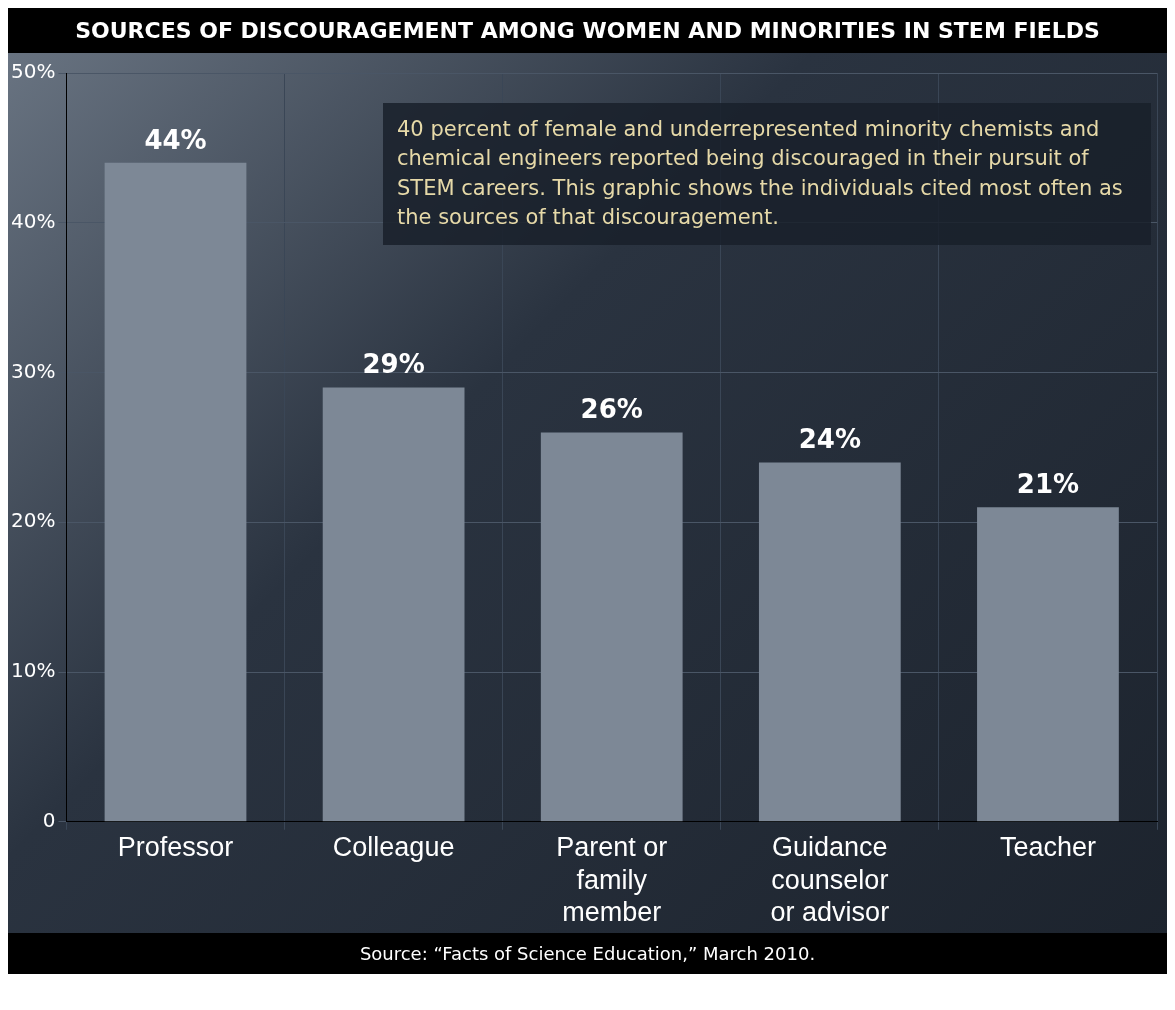 The image size is (1175, 1010). I want to click on x-tick-label: Professor, so click(175, 847).